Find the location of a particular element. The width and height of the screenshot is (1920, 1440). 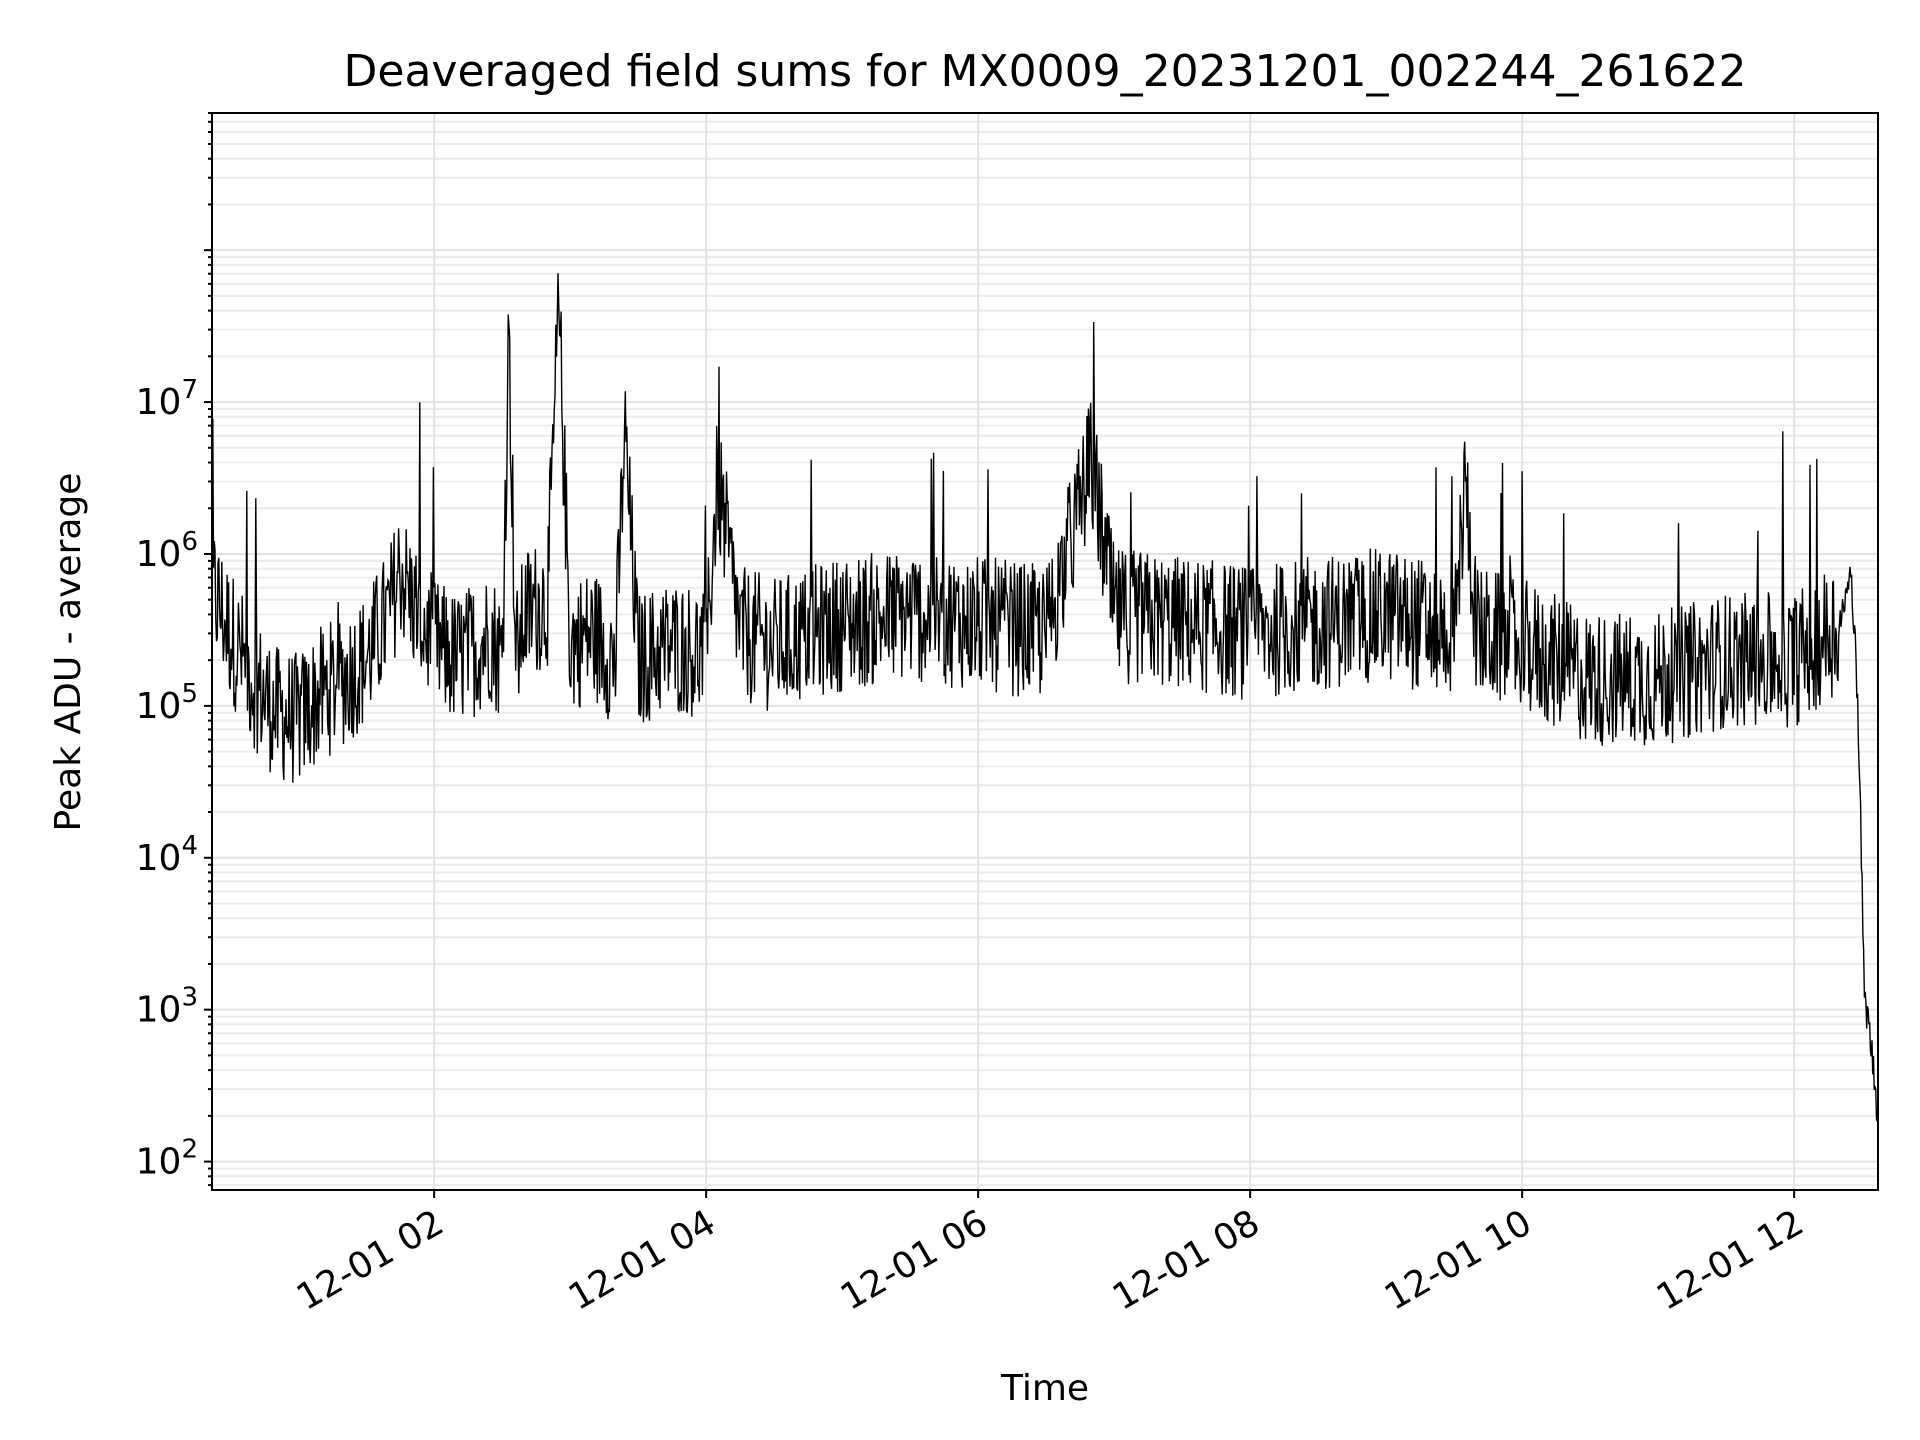

y-tick-label: 10⁵ is located at coordinates (167, 703).